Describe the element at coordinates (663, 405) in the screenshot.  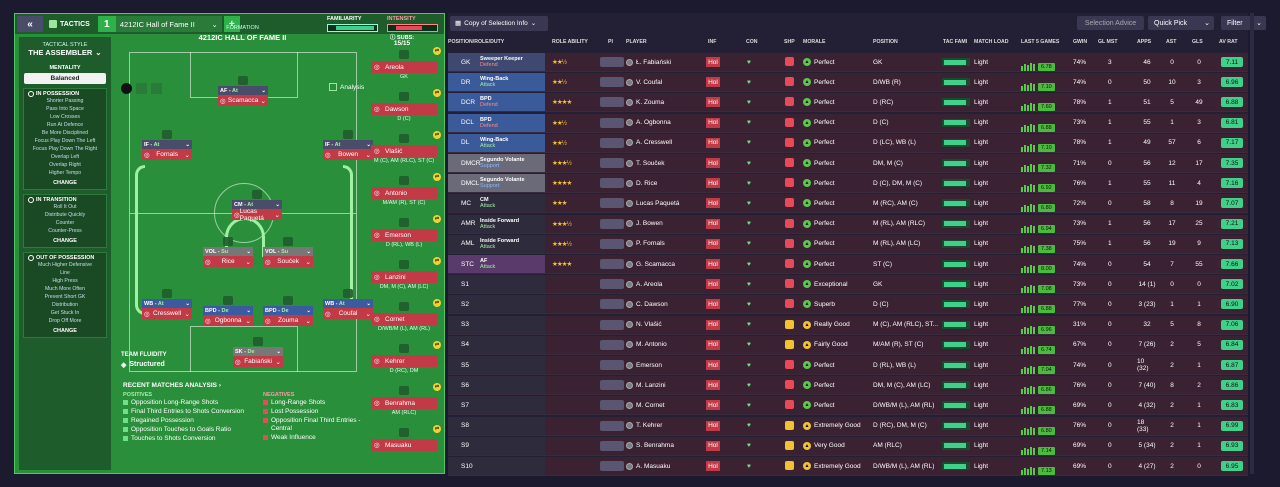
I see `player-name-cell: M. Cornet` at that location.